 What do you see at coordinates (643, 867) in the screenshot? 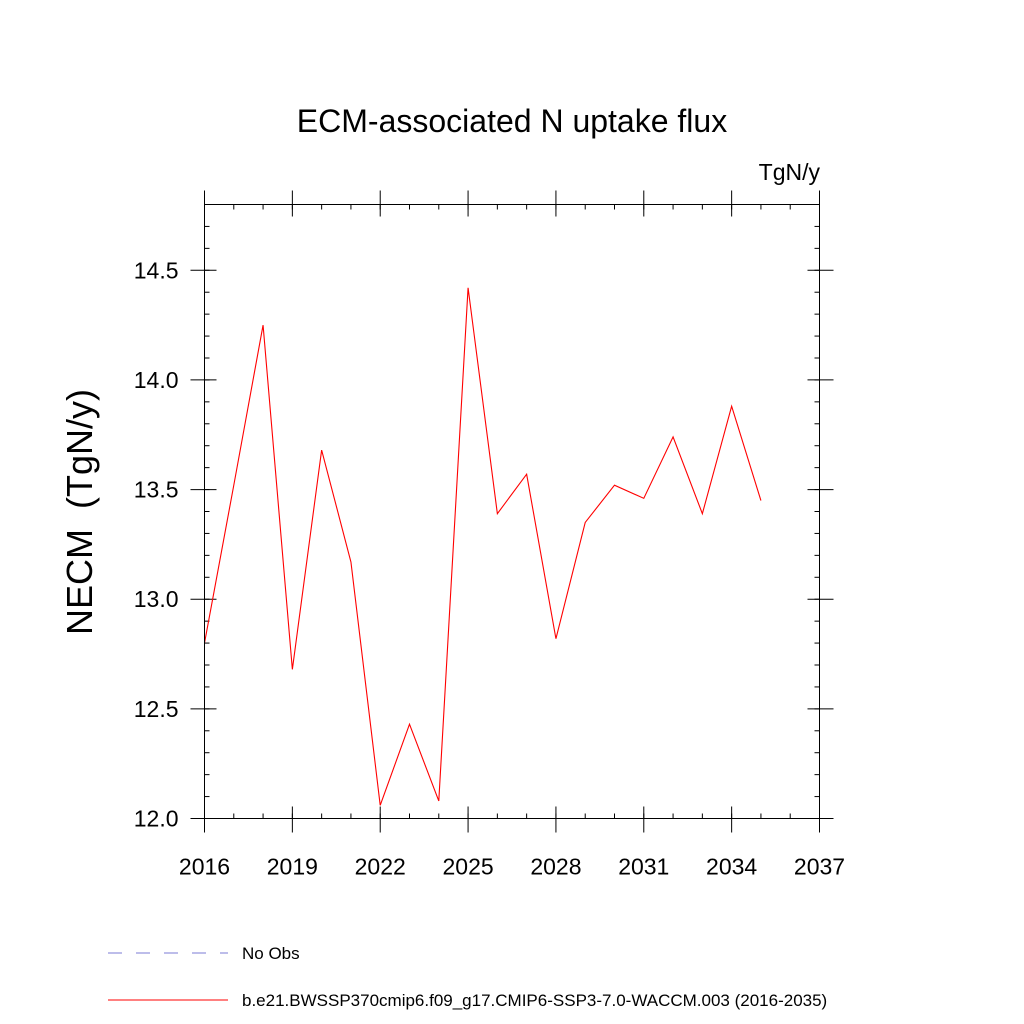
I see `x-tick-label: 2031` at bounding box center [643, 867].